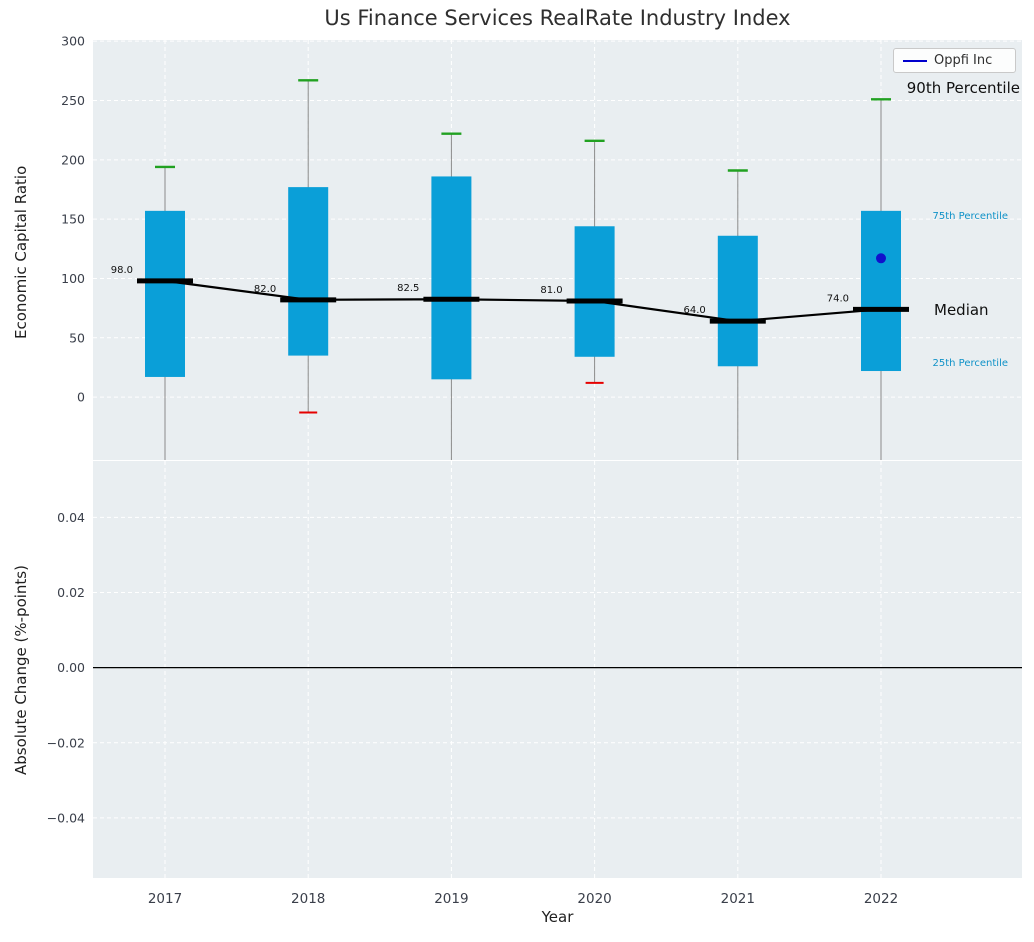  What do you see at coordinates (71, 517) in the screenshot?
I see `ytick-bottom-0.04: 0.04` at bounding box center [71, 517].